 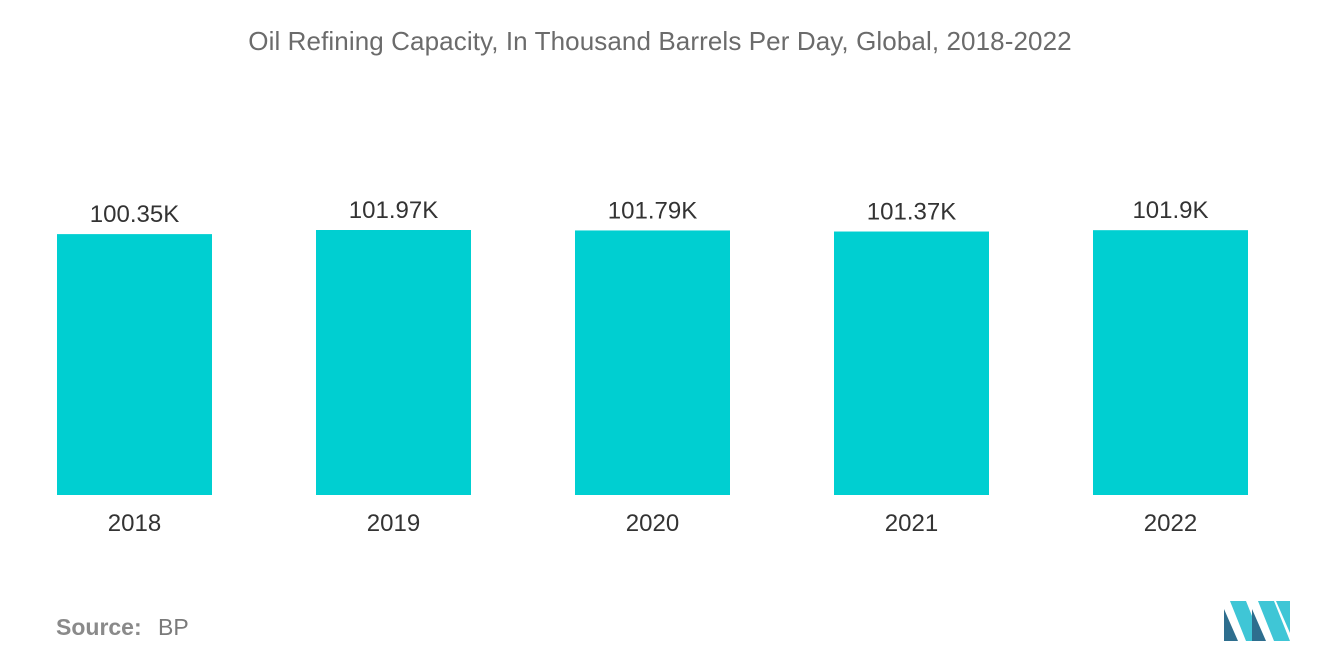 What do you see at coordinates (652, 210) in the screenshot?
I see `value-label-2020: 101.79K` at bounding box center [652, 210].